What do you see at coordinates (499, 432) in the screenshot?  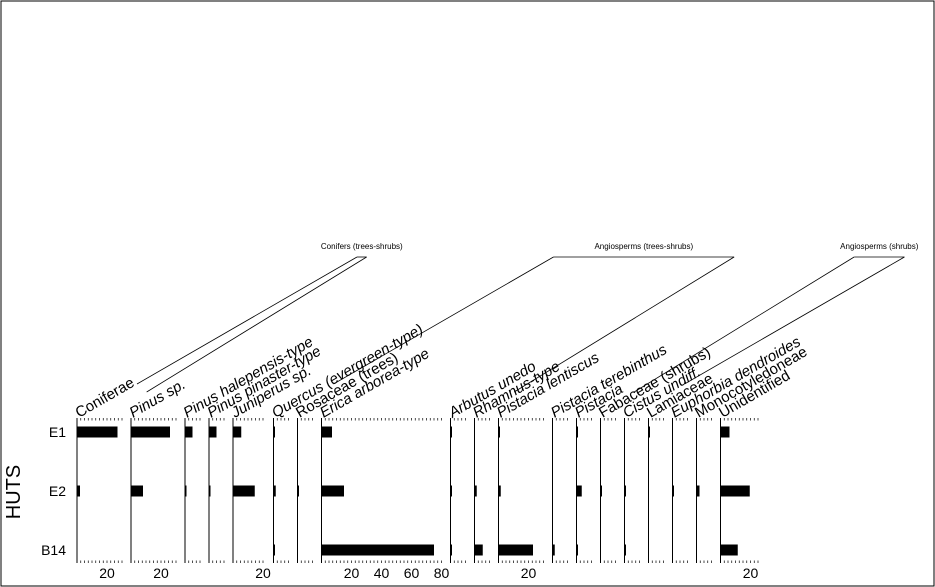 I see `bar-pistacia-lentiscus-e1` at bounding box center [499, 432].